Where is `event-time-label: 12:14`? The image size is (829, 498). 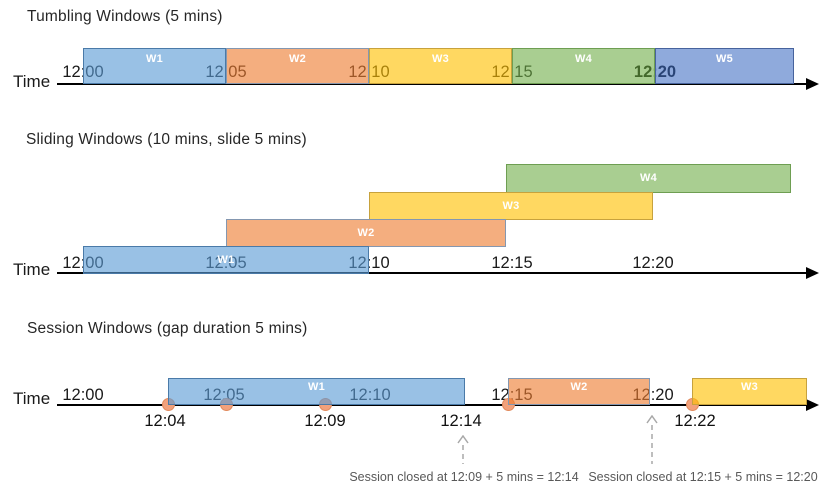 event-time-label: 12:14 is located at coordinates (461, 421).